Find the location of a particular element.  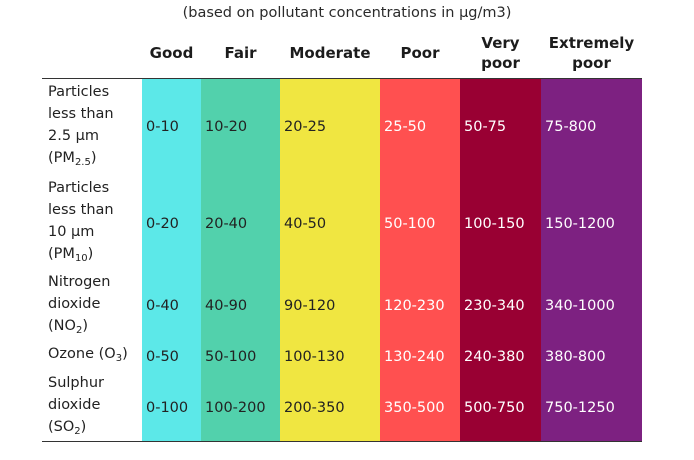

band-good is located at coordinates (171, 260).